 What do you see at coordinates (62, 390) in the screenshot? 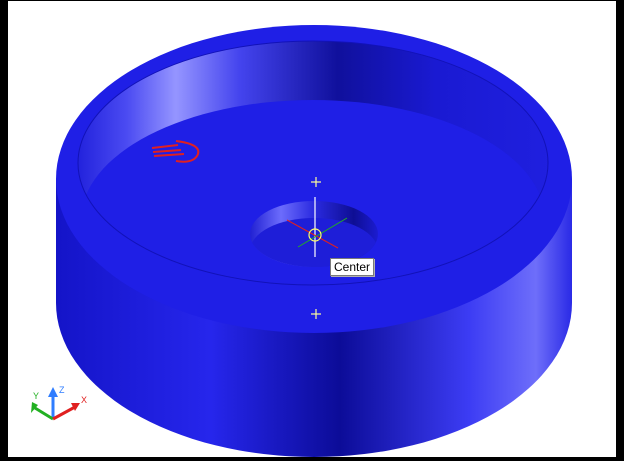
I see `ucs-z-label: Z` at bounding box center [62, 390].